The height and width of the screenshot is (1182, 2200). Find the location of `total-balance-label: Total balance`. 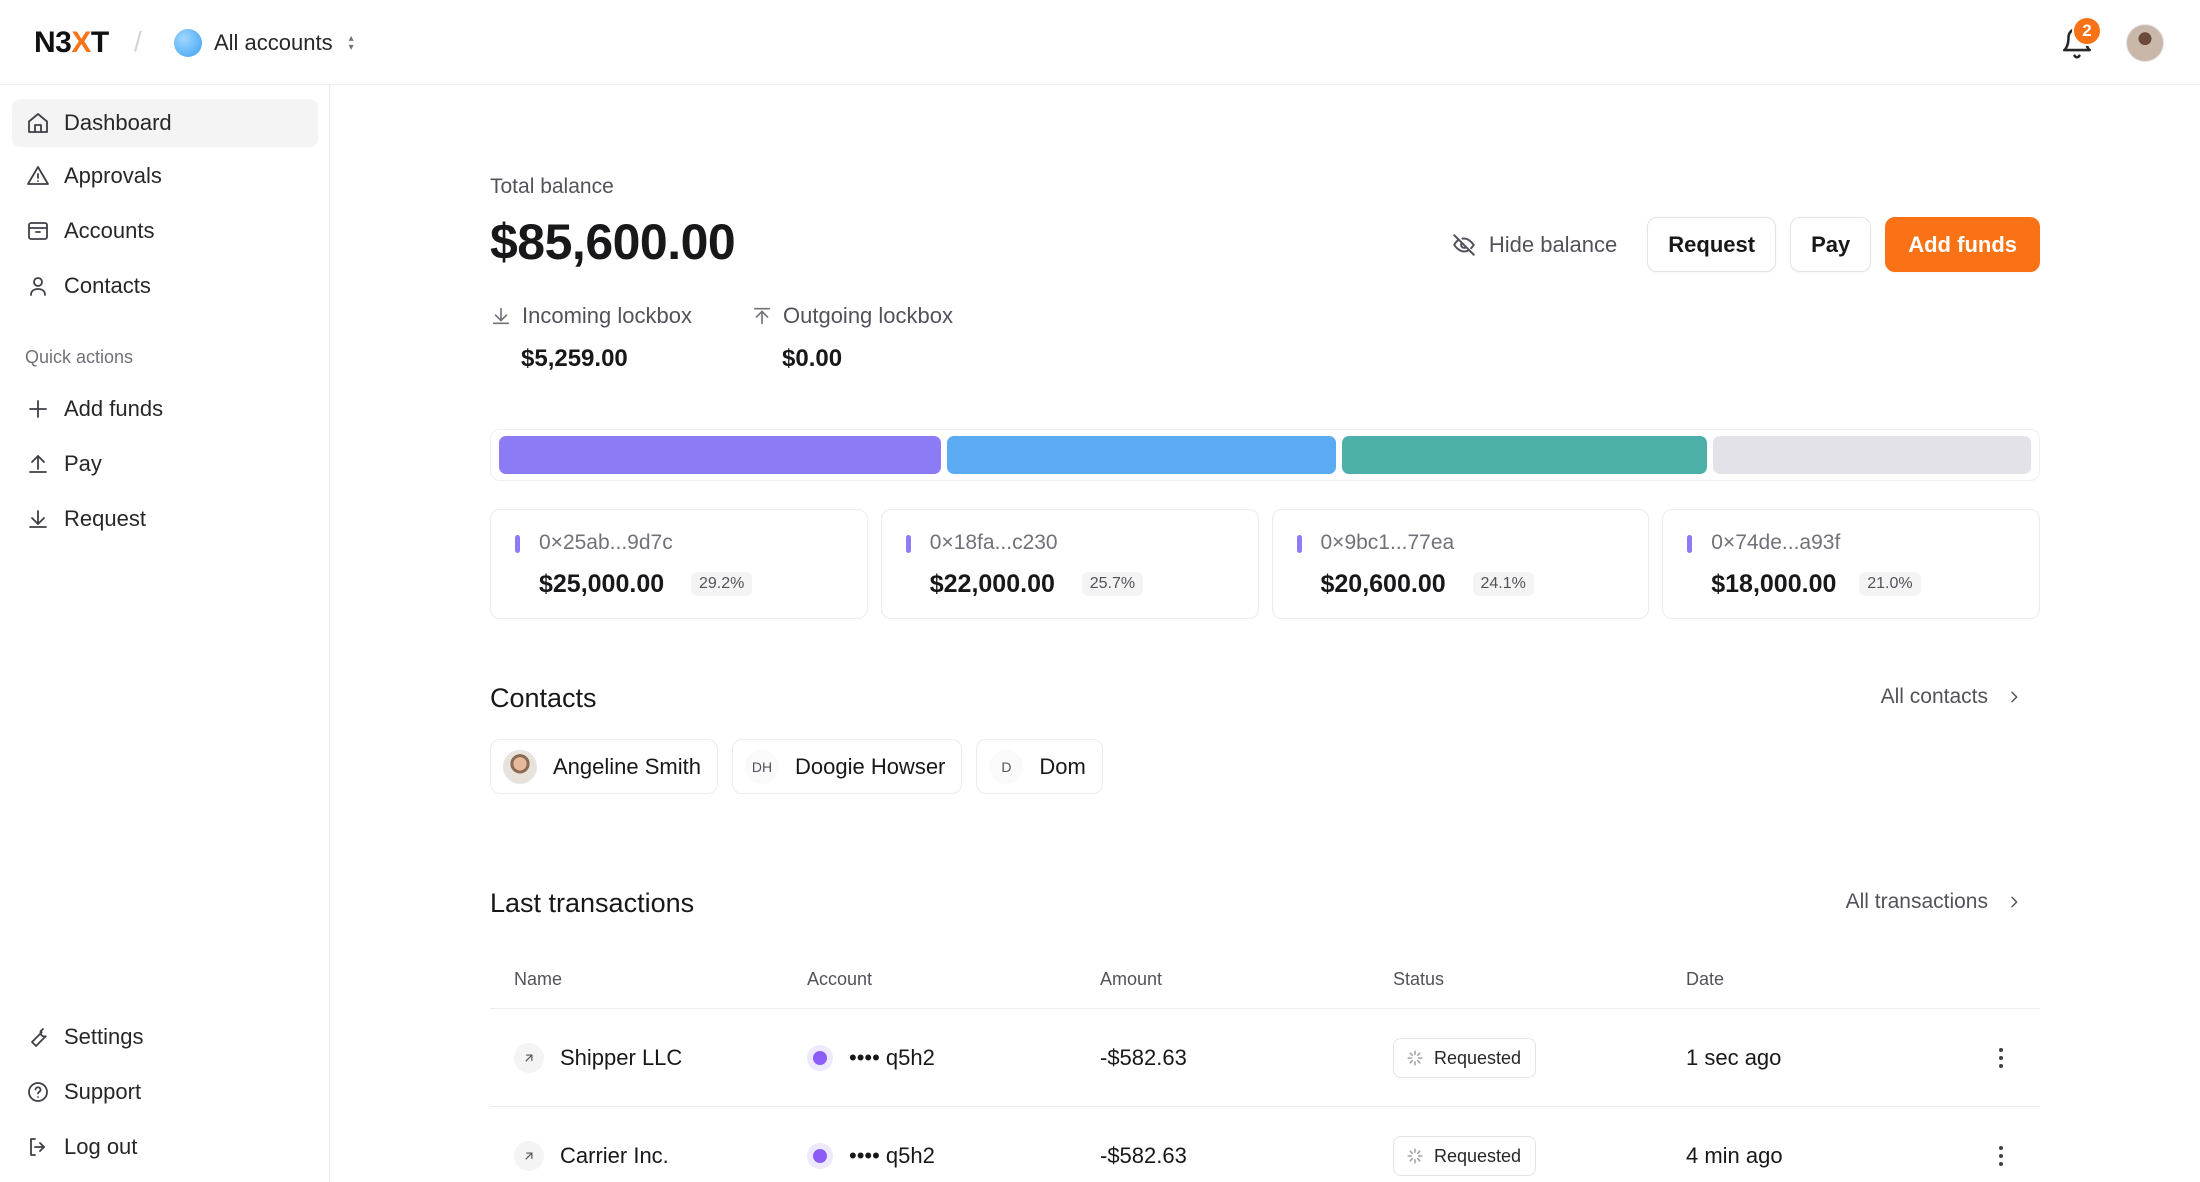

total-balance-label: Total balance is located at coordinates (552, 186).